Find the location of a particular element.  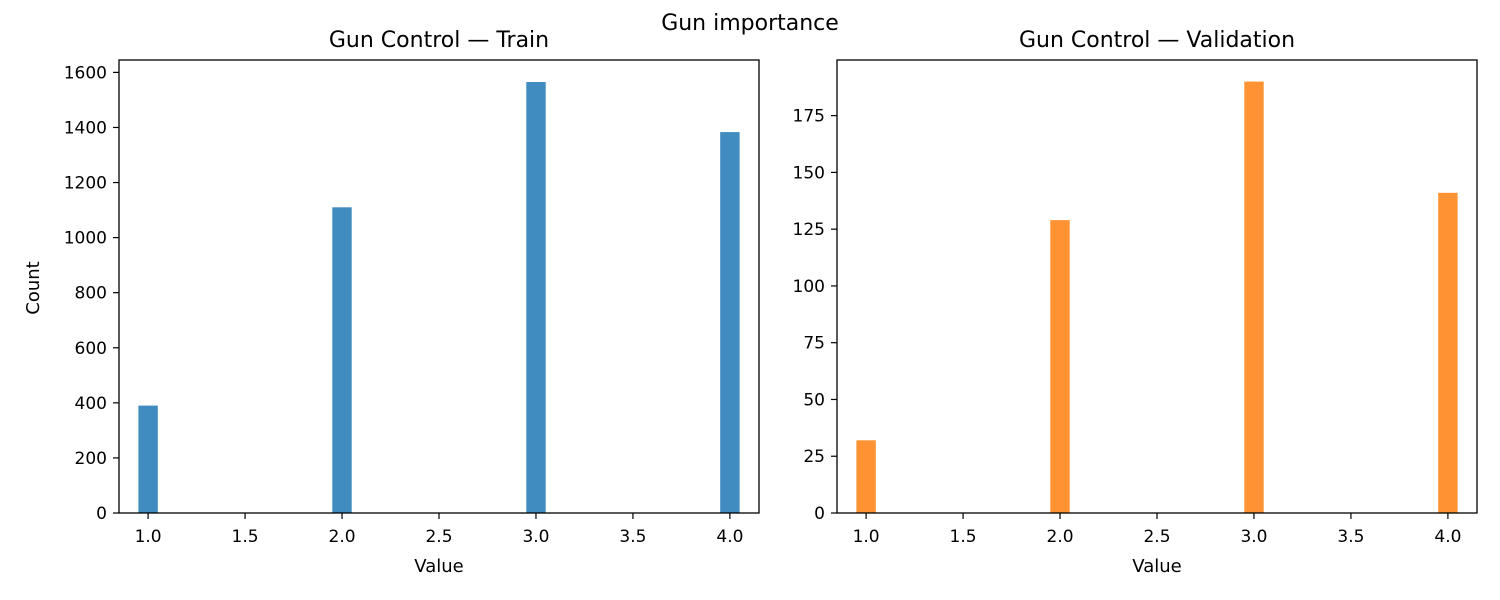

y-tick-label: 1000 is located at coordinates (85, 239).